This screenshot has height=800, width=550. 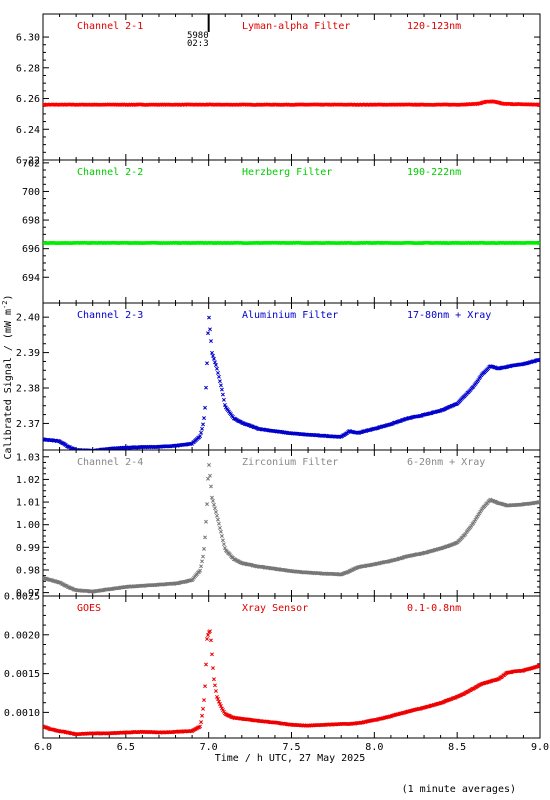 What do you see at coordinates (296, 26) in the screenshot?
I see `panel-filter-label: Lyman-alpha Filter` at bounding box center [296, 26].